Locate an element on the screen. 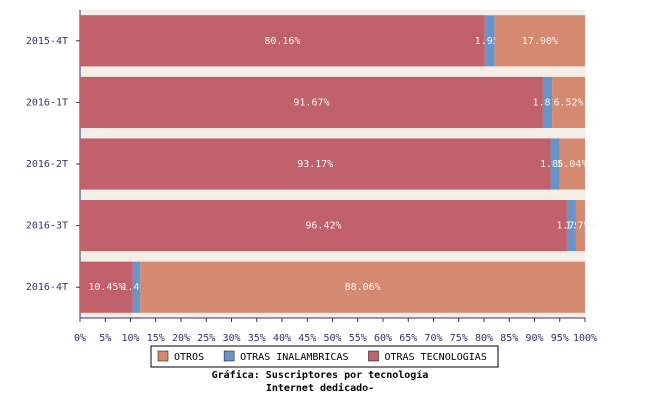  data-label: 1.80% is located at coordinates (555, 164).